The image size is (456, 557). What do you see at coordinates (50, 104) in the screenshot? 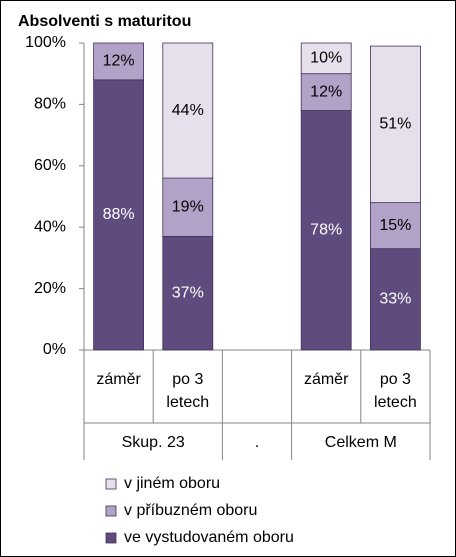
I see `y-tick-label: 80%` at bounding box center [50, 104].